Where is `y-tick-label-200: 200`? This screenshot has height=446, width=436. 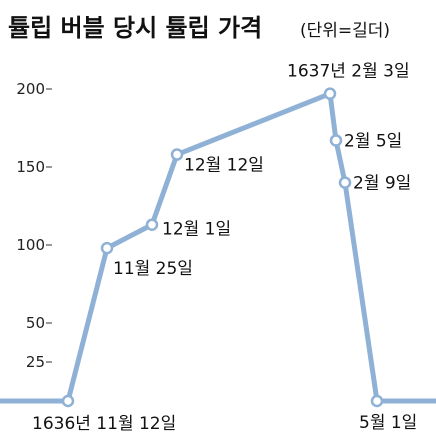 y-tick-label-200: 200 is located at coordinates (30, 89).